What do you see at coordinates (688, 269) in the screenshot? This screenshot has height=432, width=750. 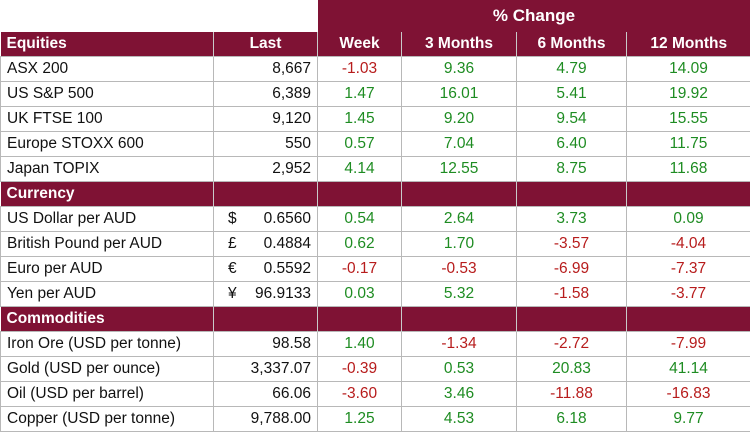 I see `change-m12: -7.37` at bounding box center [688, 269].